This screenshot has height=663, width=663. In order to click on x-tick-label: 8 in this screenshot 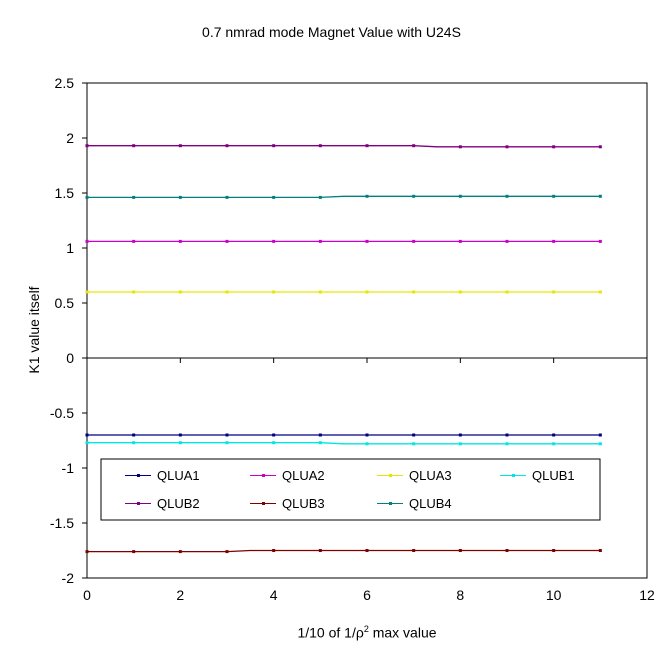, I will do `click(460, 595)`.